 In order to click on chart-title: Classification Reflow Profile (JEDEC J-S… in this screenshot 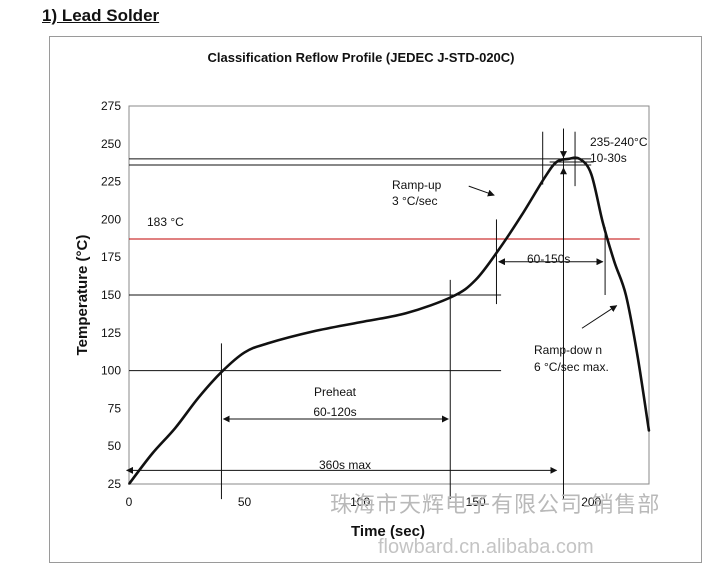, I will do `click(360, 57)`.